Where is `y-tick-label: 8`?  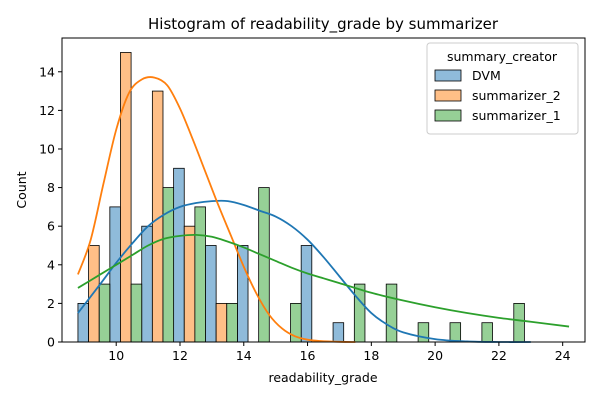 y-tick-label: 8 is located at coordinates (51, 187).